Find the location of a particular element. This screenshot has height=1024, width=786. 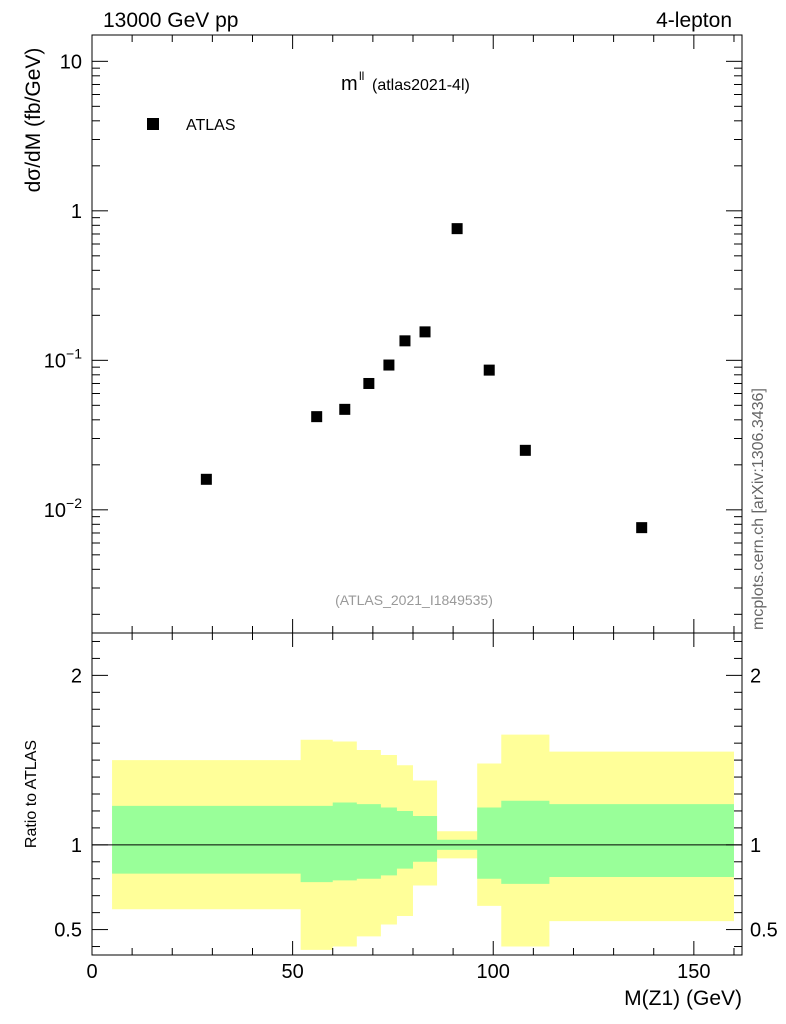

side-label: mcplots.cern.ch [arXiv:1306.3436] is located at coordinates (758, 509).